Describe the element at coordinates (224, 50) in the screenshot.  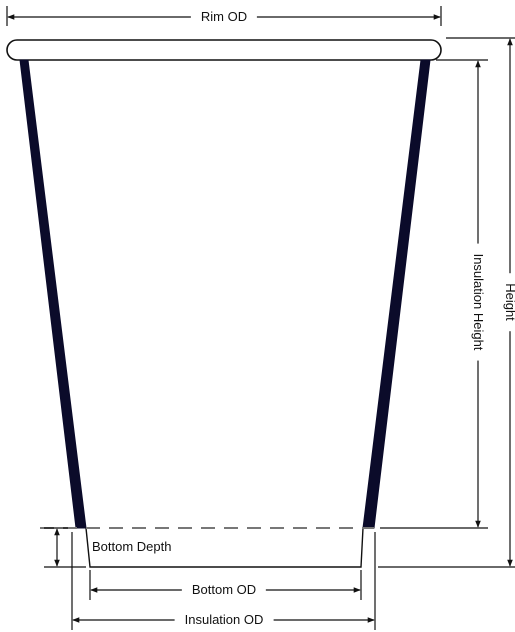
I see `cup-rim` at that location.